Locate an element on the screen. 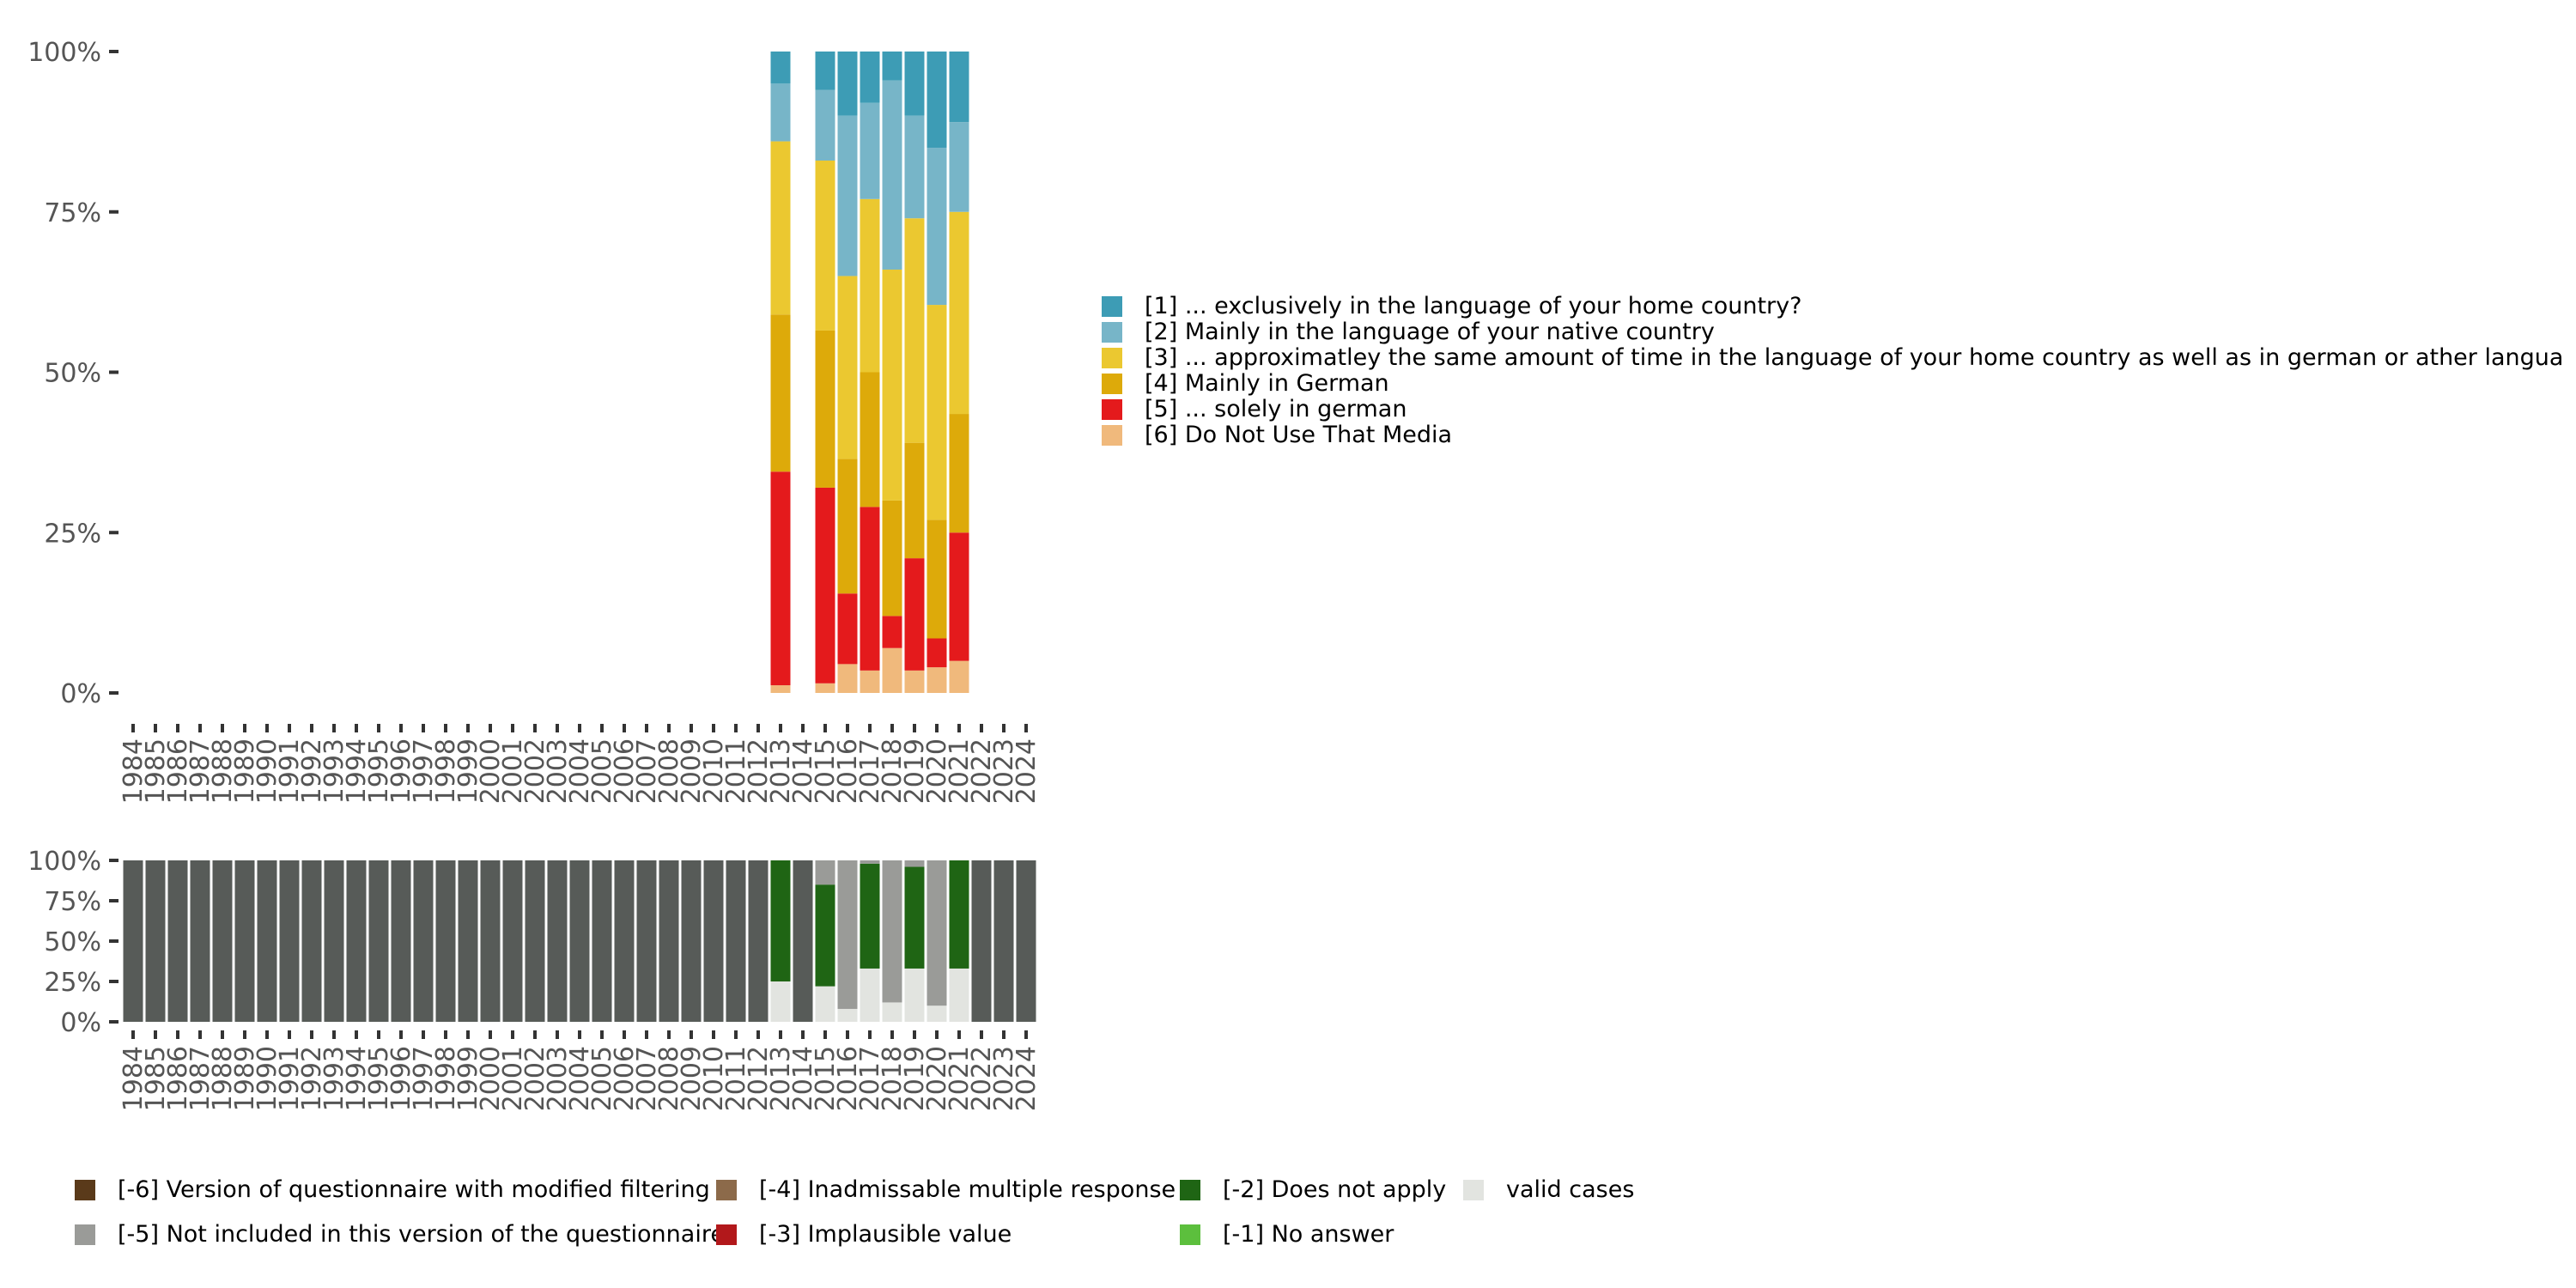 The width and height of the screenshot is (2576, 1288). bottom-bar-2000-not-part-of-survey is located at coordinates (490, 941).